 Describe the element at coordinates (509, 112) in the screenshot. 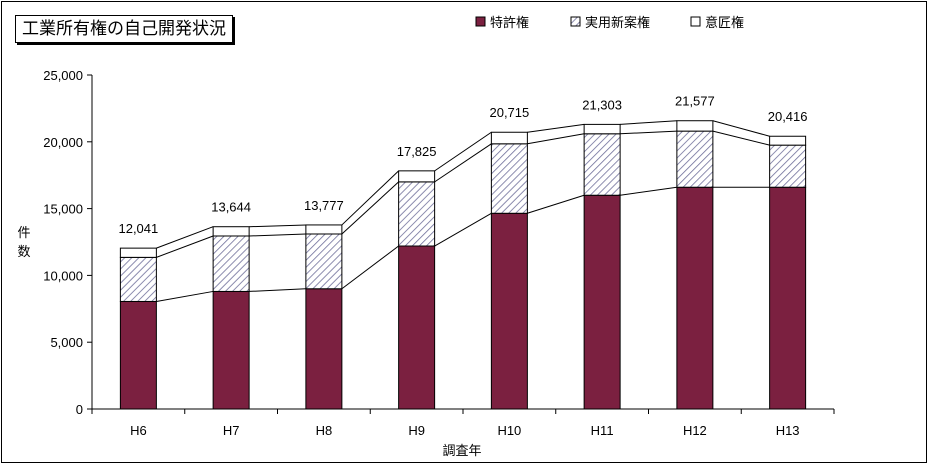

I see `total-data-label: 20,715` at that location.